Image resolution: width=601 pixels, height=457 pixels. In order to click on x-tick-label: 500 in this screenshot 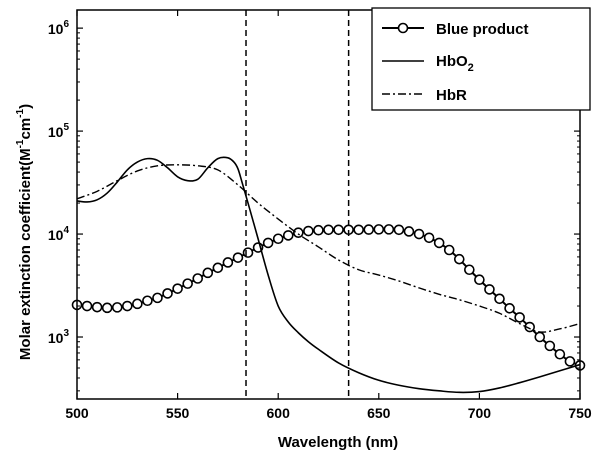, I will do `click(77, 413)`.